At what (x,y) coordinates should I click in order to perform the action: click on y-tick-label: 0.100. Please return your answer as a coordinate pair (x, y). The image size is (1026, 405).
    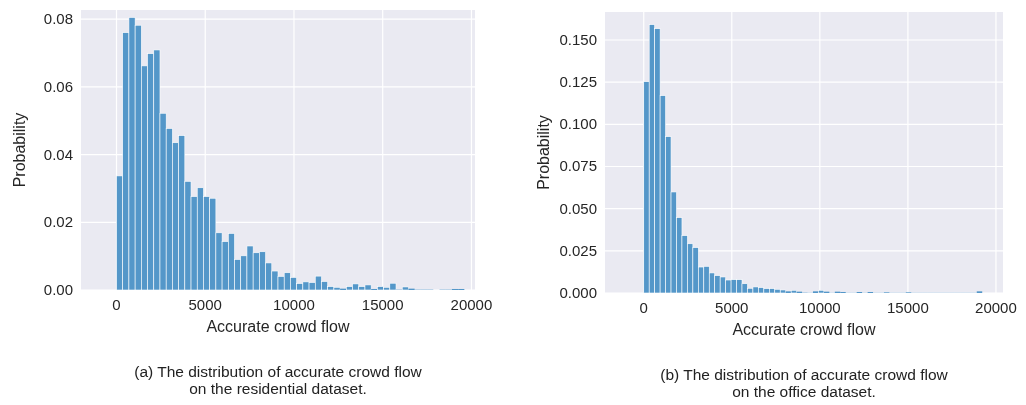
    Looking at the image, I should click on (578, 124).